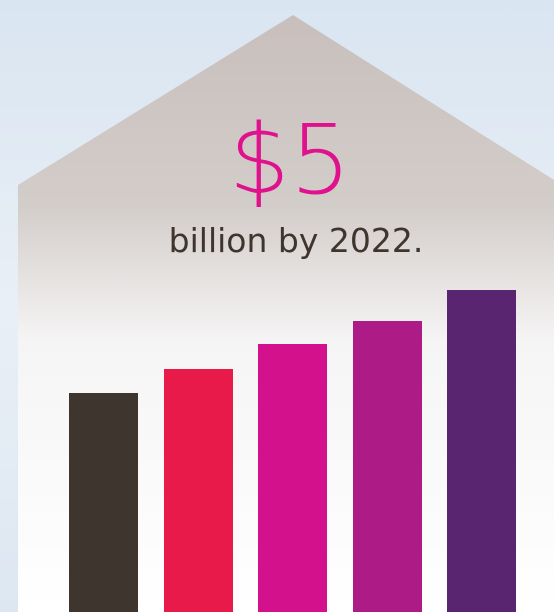  I want to click on headline-text: billion by 2022., so click(296, 240).